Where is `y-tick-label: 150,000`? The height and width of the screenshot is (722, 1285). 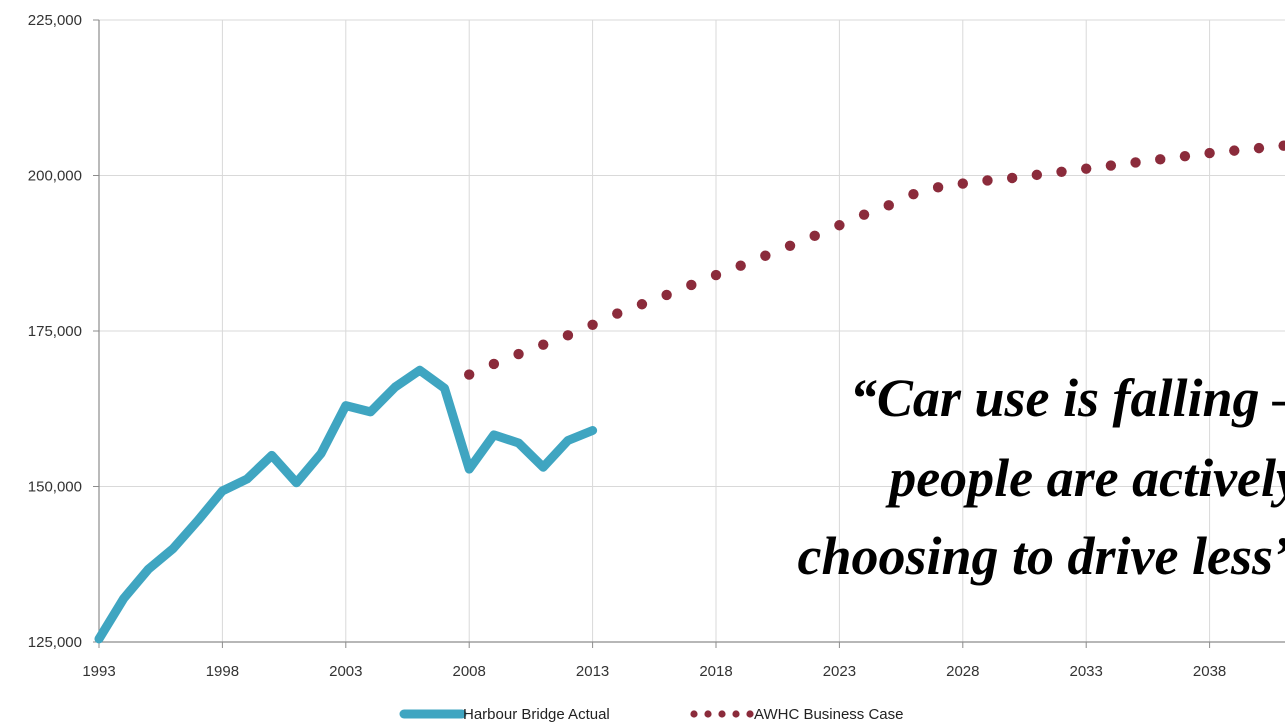
y-tick-label: 150,000 is located at coordinates (55, 487).